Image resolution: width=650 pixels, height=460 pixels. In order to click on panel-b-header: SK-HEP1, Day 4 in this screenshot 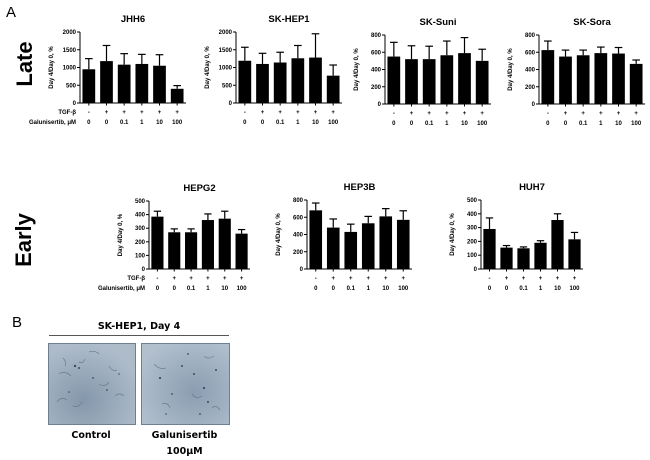, I will do `click(139, 326)`.